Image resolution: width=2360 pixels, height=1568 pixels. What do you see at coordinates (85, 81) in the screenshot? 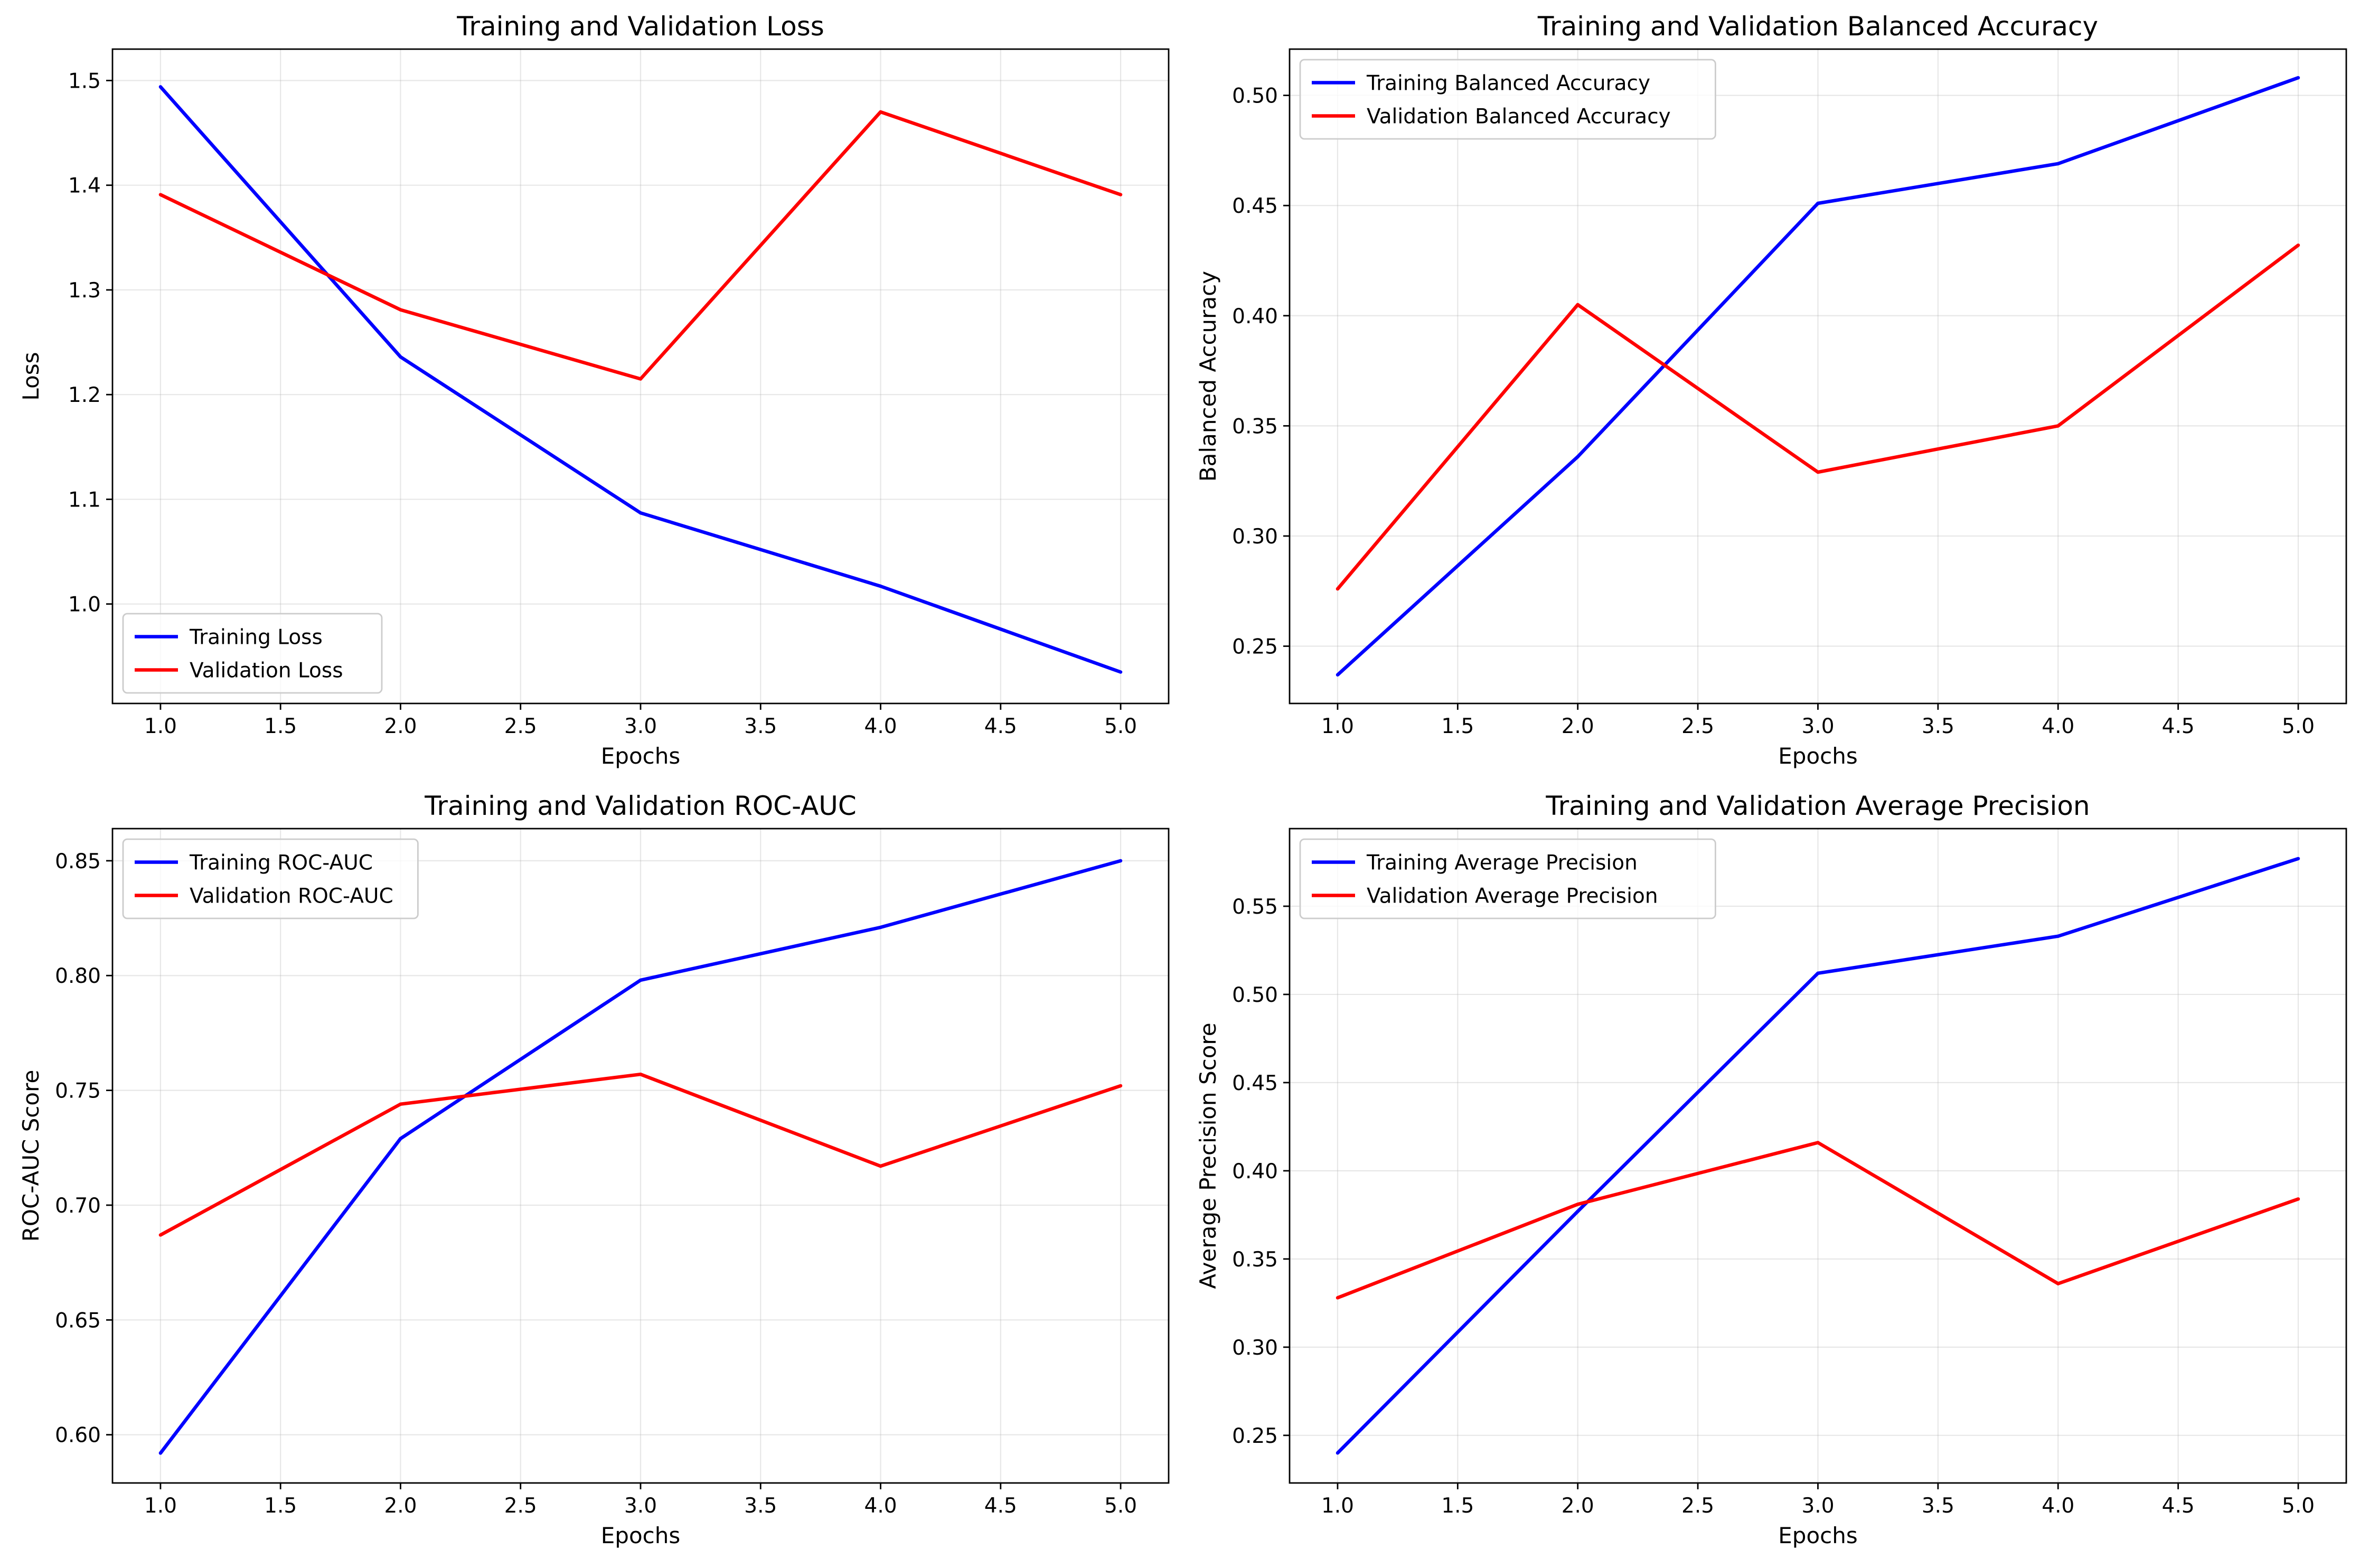
I see `y-tick-label: 1.5` at bounding box center [85, 81].